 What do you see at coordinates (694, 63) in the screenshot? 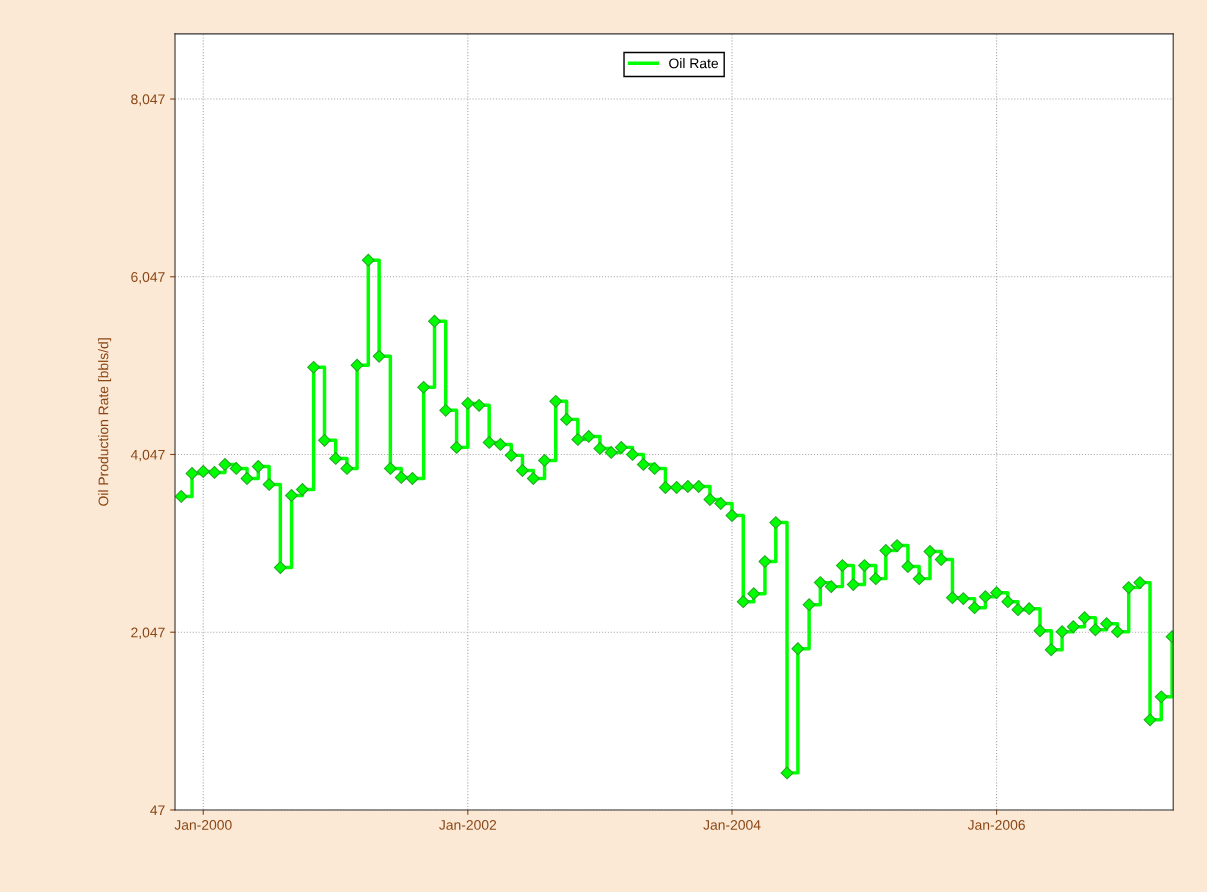
I see `legend-label: Oil Rate` at bounding box center [694, 63].